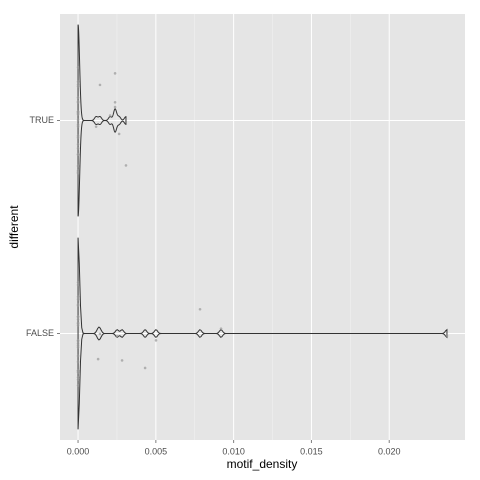 This screenshot has width=480, height=480. What do you see at coordinates (156, 451) in the screenshot?
I see `x-tick-label: 0.005` at bounding box center [156, 451].